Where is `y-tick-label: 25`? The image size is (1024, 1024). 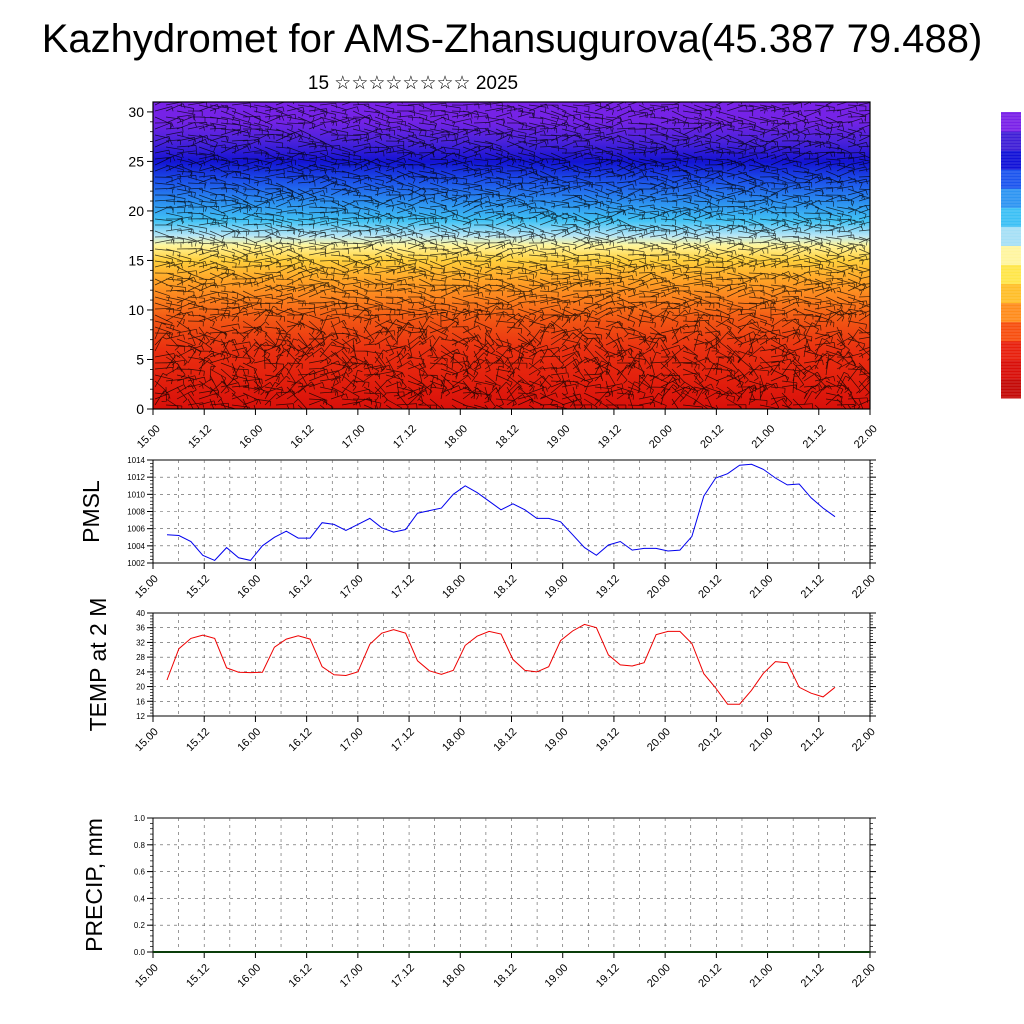 y-tick-label: 25 is located at coordinates (136, 161).